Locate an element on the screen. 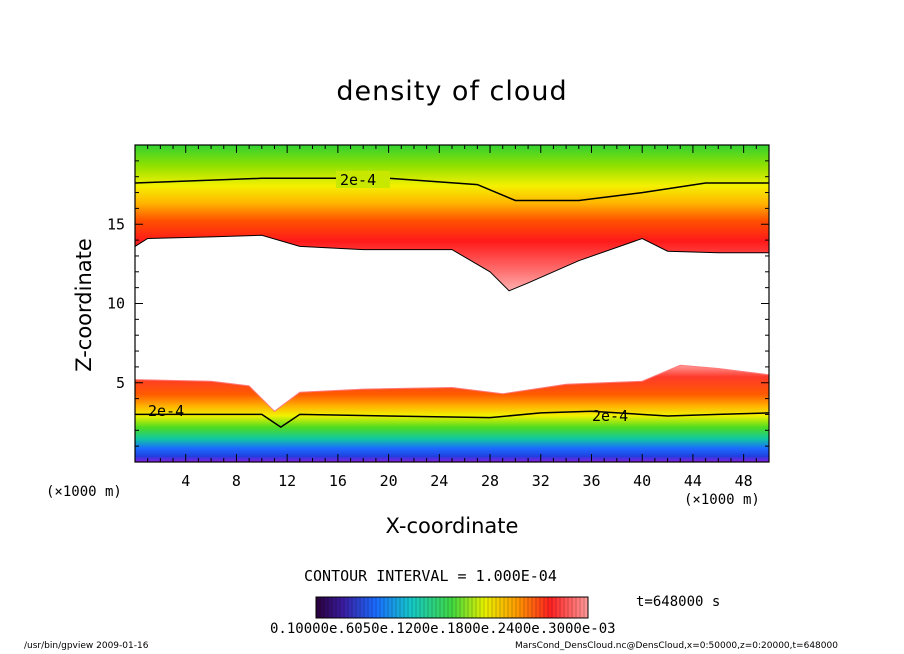 Image resolution: width=904 pixels, height=654 pixels. chart-title: density of cloud is located at coordinates (452, 91).